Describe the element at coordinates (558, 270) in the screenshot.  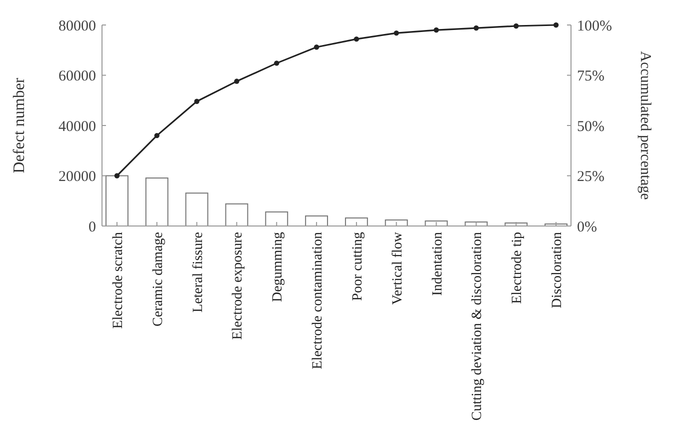
I see `x-tick-label: Discoloration` at that location.